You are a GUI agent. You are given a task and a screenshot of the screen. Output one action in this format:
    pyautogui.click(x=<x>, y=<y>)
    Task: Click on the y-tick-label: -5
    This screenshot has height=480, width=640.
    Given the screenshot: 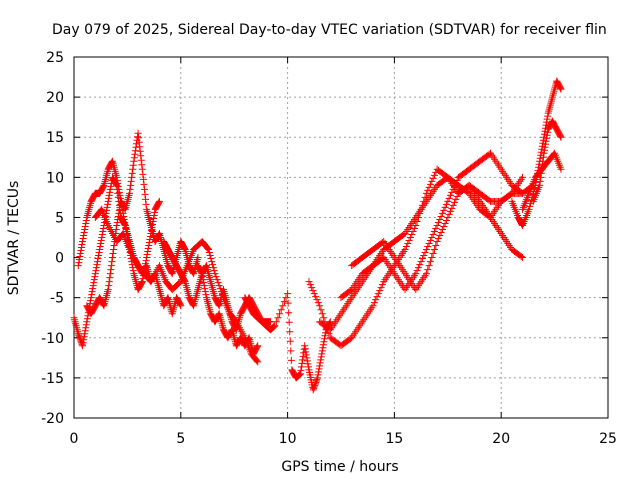 What is the action you would take?
    pyautogui.click(x=57, y=299)
    